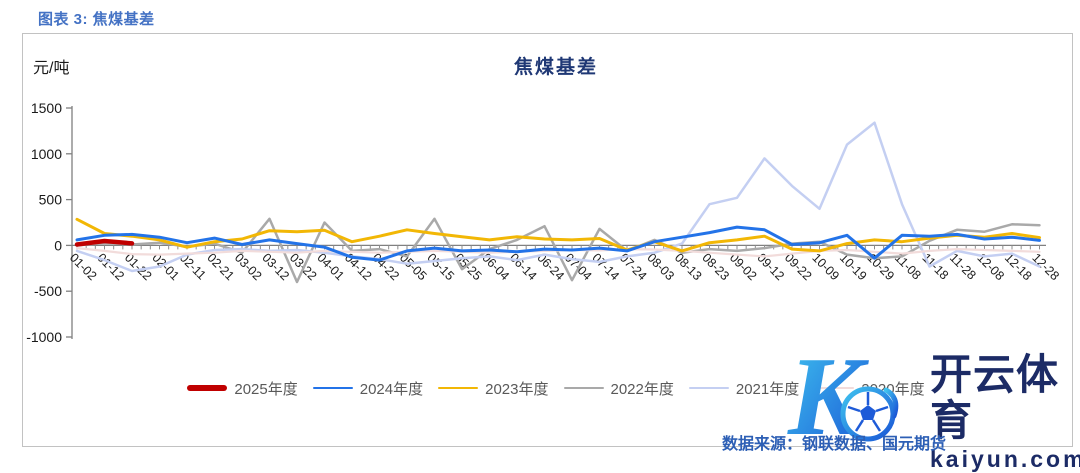 The height and width of the screenshot is (473, 1080). What do you see at coordinates (96, 19) in the screenshot?
I see `figure-caption: 图表 3: 焦煤基差` at bounding box center [96, 19].